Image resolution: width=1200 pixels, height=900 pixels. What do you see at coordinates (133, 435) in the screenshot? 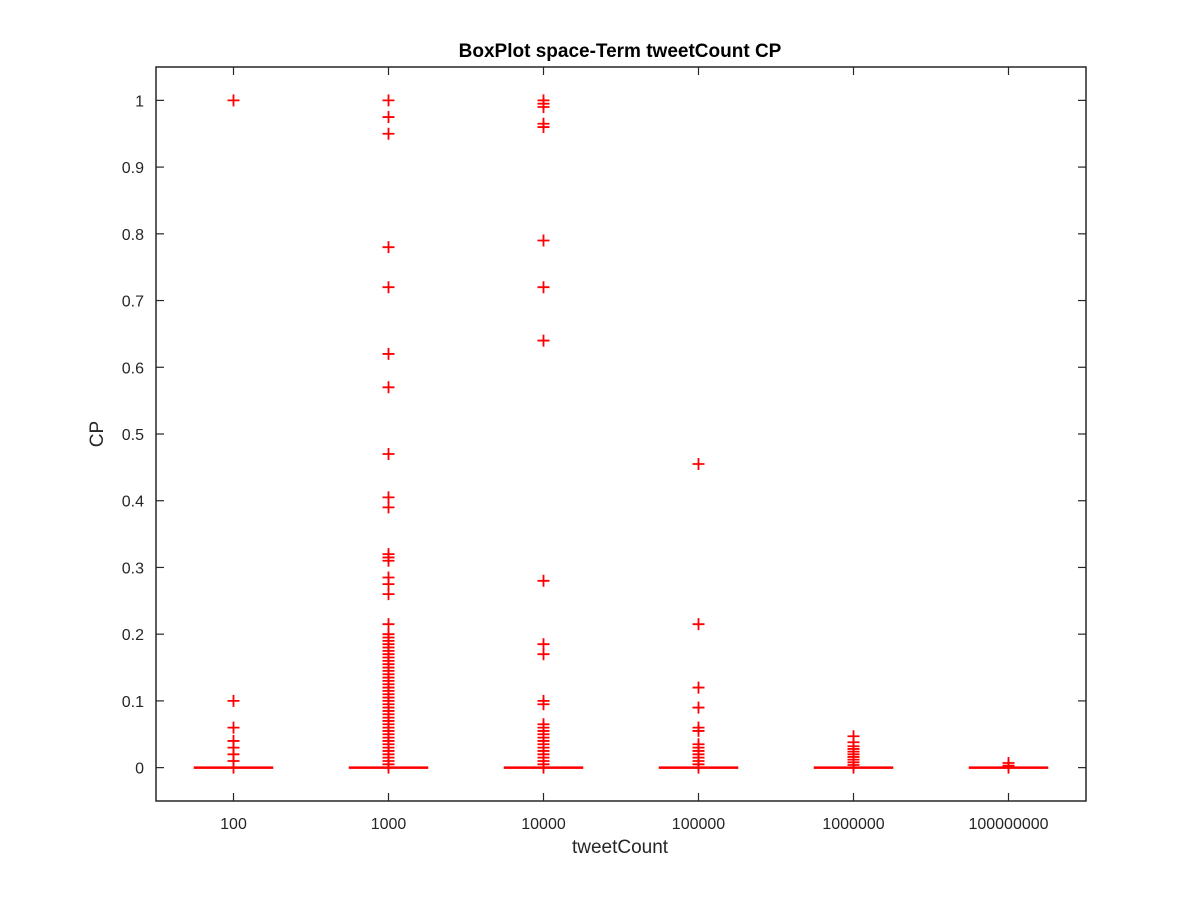
I see `y-tick-label: 0.5` at bounding box center [133, 435].